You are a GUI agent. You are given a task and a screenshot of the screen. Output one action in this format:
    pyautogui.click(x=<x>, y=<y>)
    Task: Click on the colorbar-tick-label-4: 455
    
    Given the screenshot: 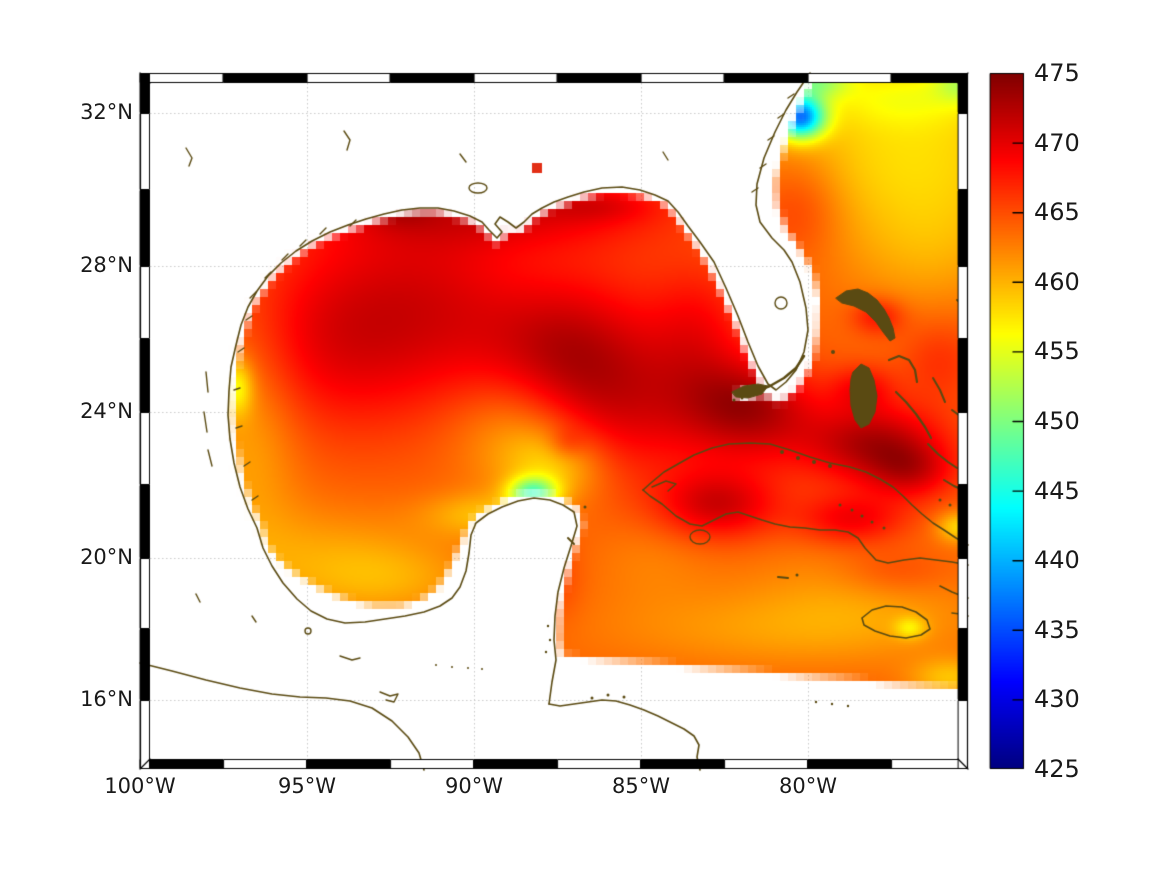 What is the action you would take?
    pyautogui.click(x=1057, y=351)
    